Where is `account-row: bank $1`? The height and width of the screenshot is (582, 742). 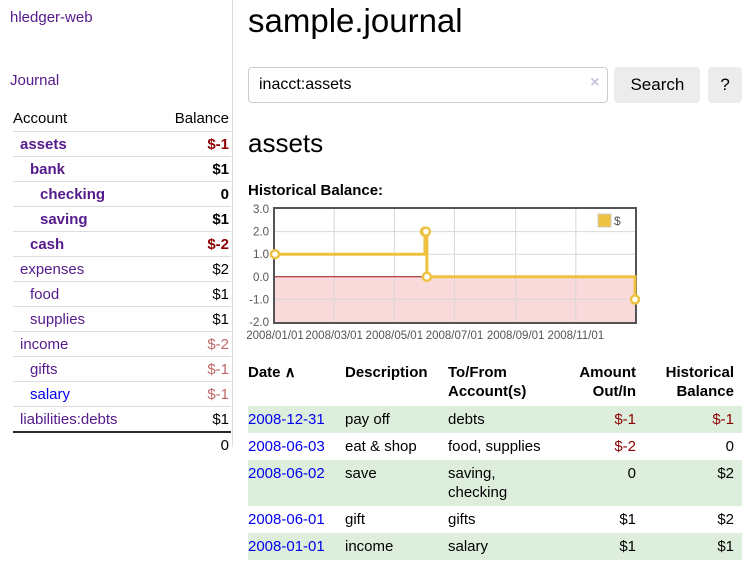
account-row: bank $1 is located at coordinates (122, 169).